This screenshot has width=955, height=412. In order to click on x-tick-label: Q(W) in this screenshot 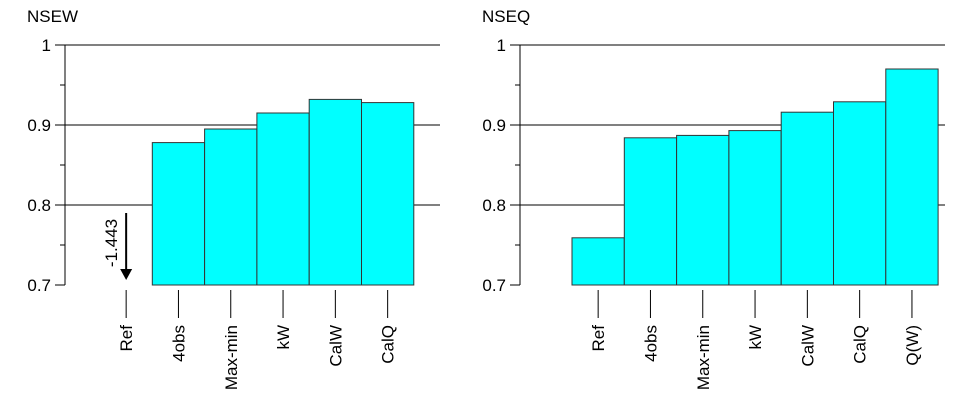, I will do `click(912, 345)`.